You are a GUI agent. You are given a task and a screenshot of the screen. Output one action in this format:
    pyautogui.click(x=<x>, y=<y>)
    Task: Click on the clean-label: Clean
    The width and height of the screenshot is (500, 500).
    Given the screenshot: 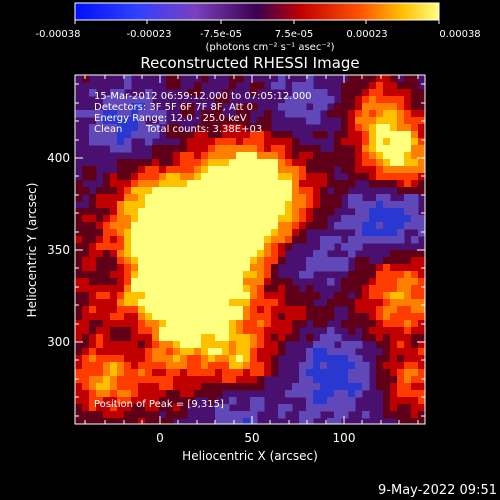 What is the action you would take?
    pyautogui.click(x=108, y=129)
    